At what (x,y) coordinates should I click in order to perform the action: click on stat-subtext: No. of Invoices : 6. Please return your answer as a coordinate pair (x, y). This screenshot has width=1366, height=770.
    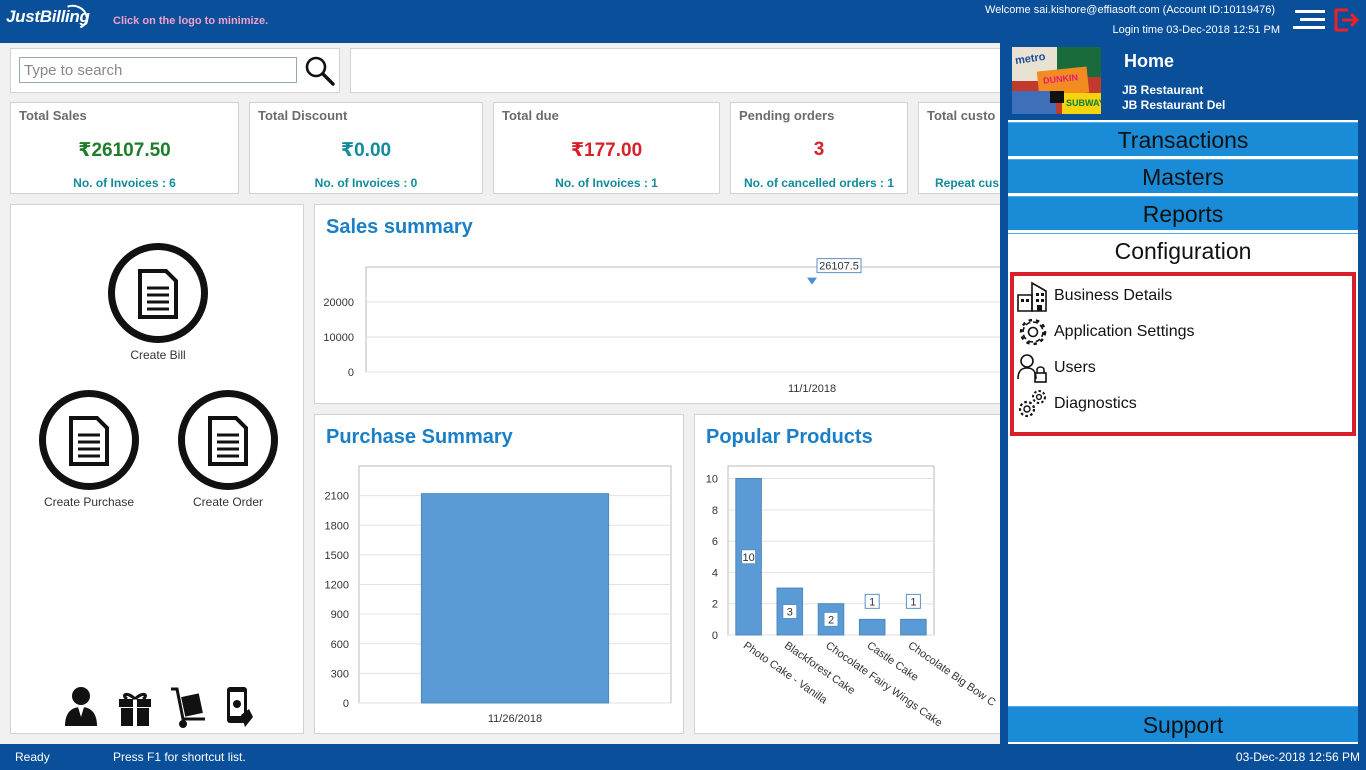
    Looking at the image, I should click on (124, 183).